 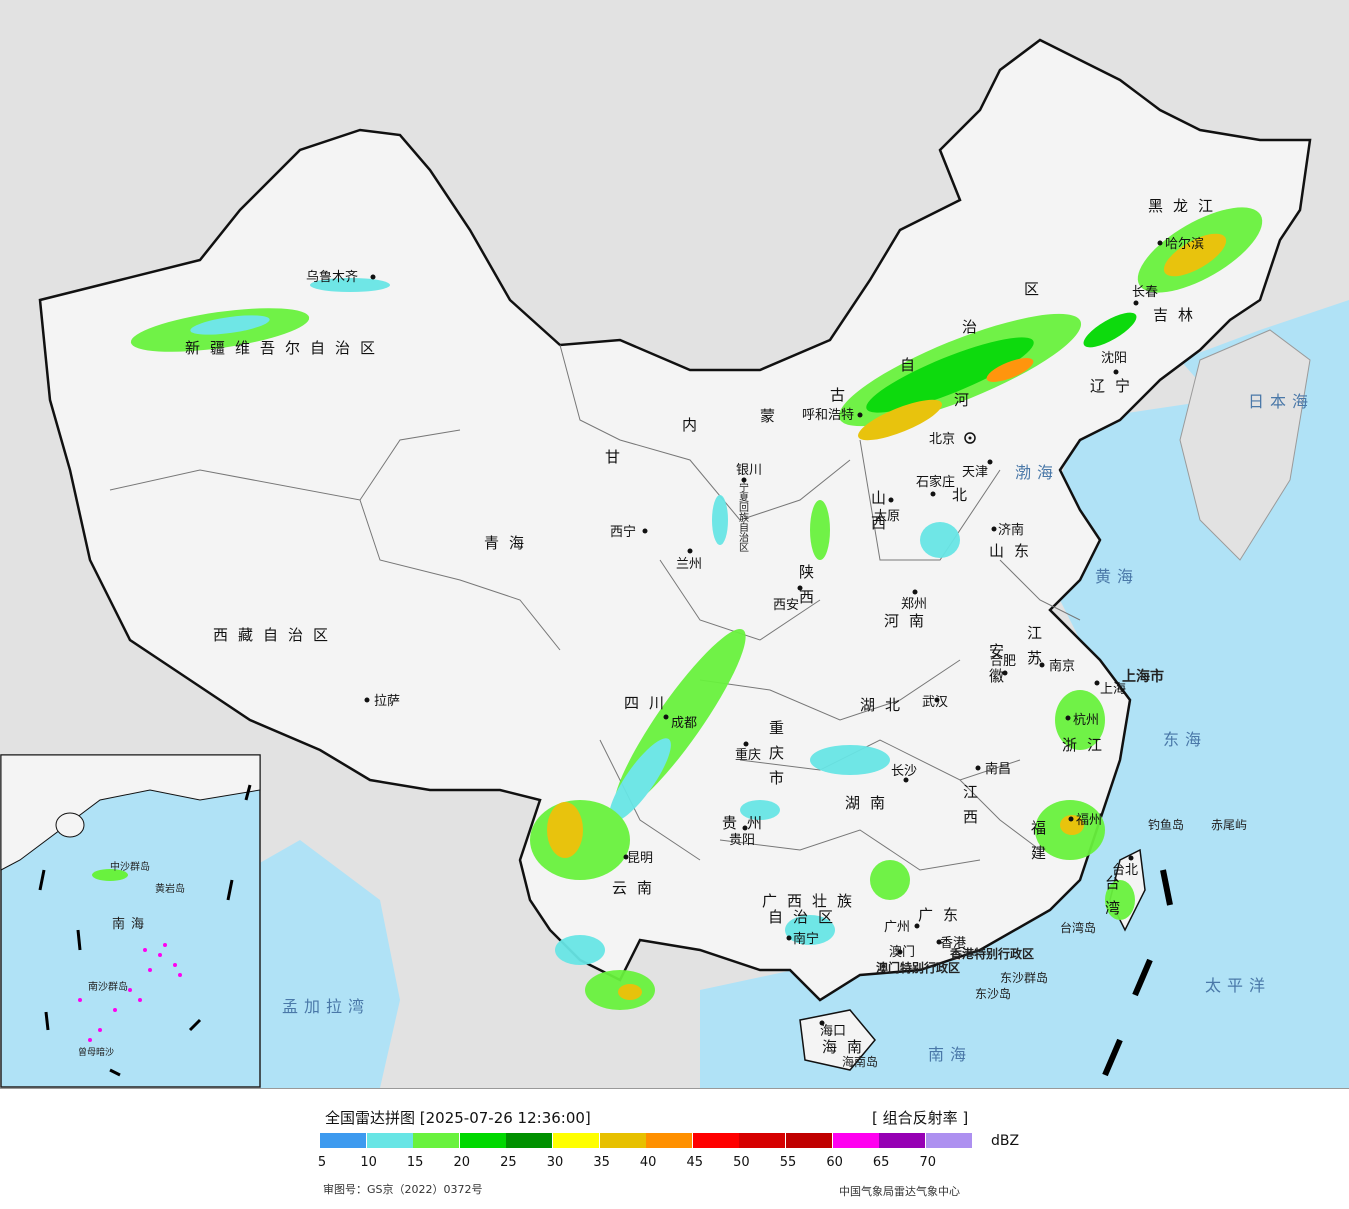 What do you see at coordinates (904, 771) in the screenshot?
I see `city-changsha: 长沙` at bounding box center [904, 771].